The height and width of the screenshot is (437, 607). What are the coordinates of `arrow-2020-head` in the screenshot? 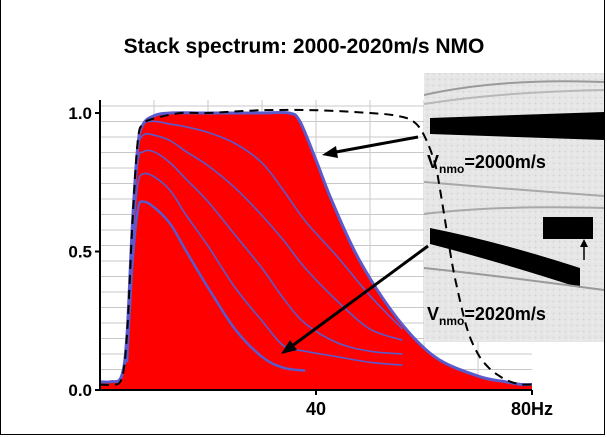 It's located at (289, 347).